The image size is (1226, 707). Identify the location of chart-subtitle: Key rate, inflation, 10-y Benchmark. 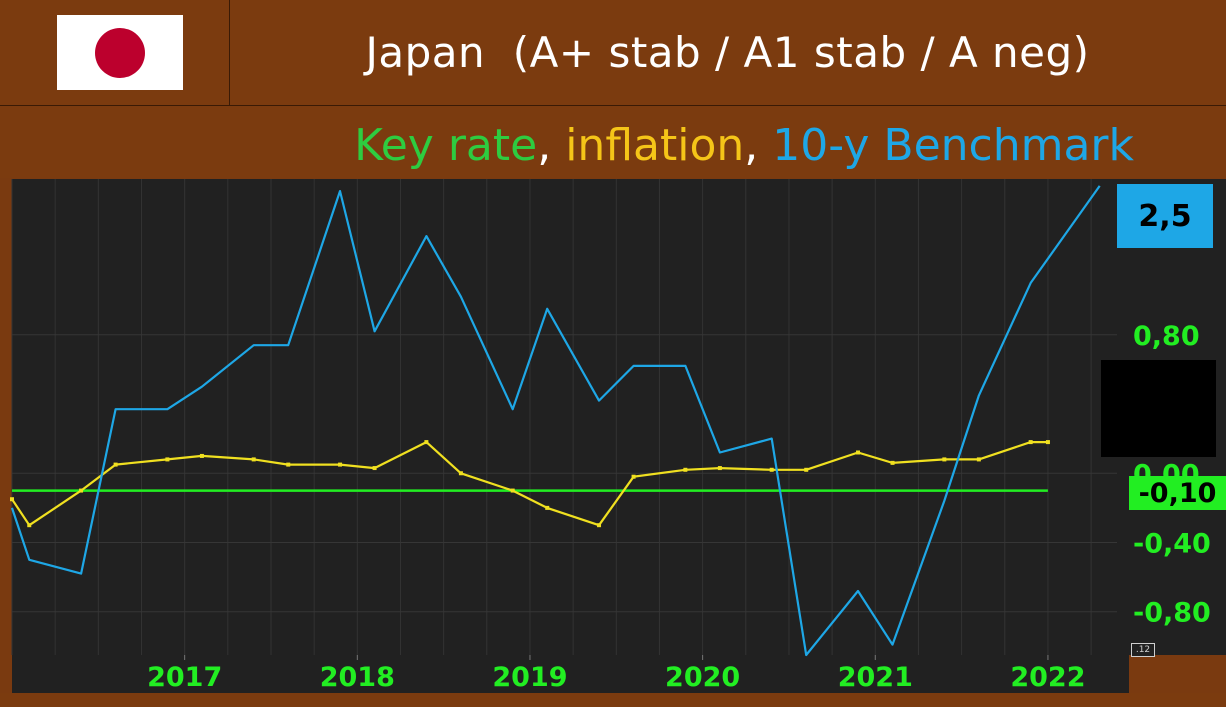
(744, 145).